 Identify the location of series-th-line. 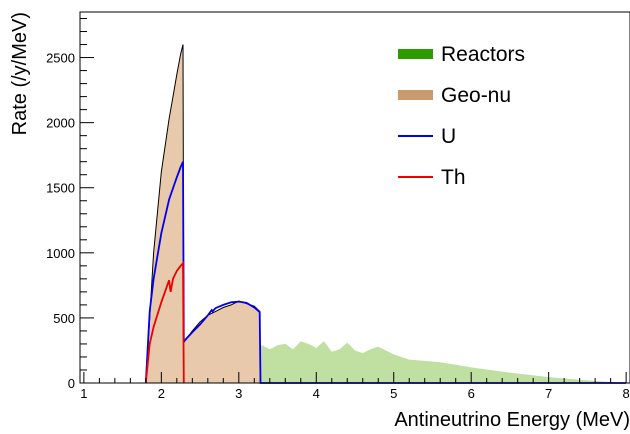
(164, 322).